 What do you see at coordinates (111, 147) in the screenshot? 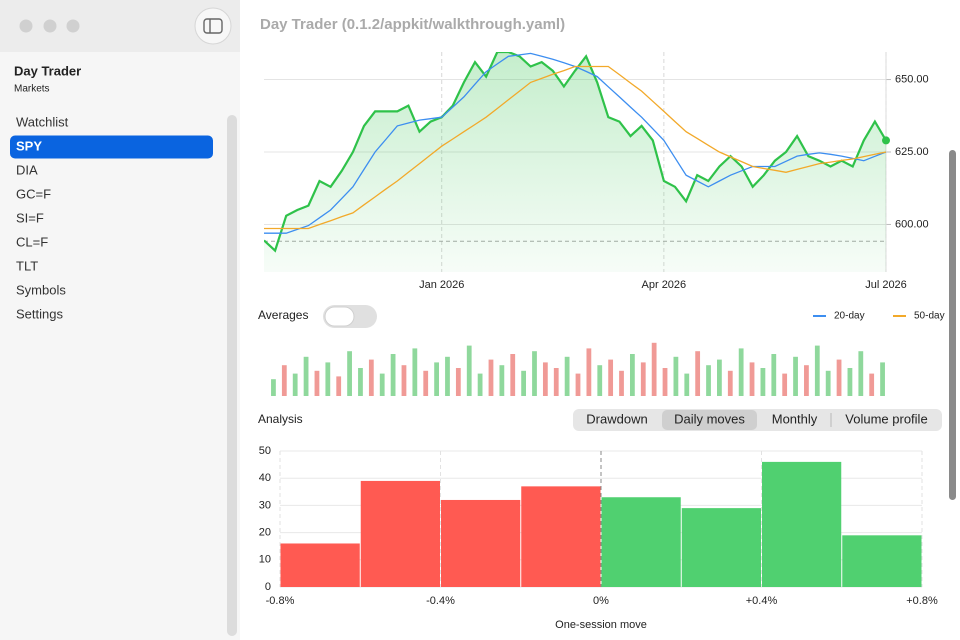
I see `selected-highlight` at bounding box center [111, 147].